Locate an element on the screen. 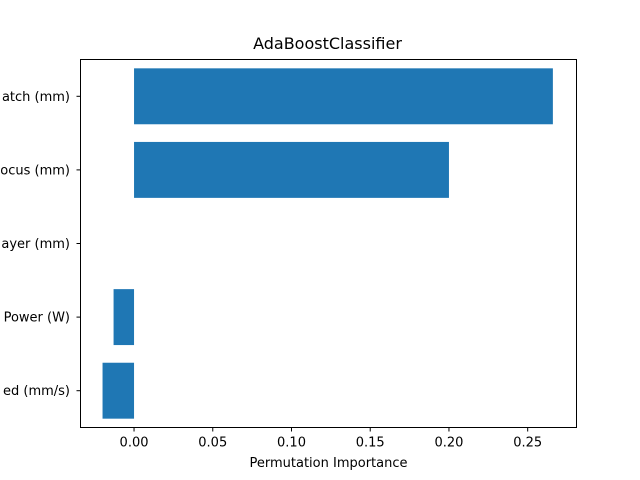 This screenshot has height=480, width=640. y-tick-label: atch (mm) is located at coordinates (36, 97).